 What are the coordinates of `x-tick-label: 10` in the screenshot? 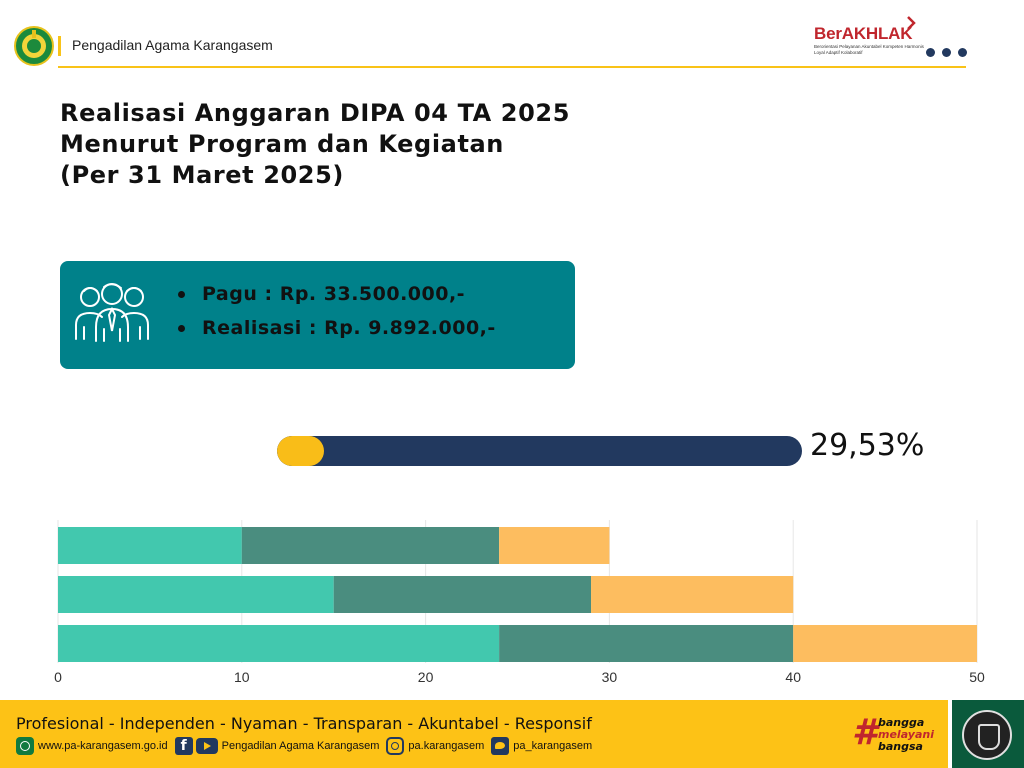 It's located at (242, 677).